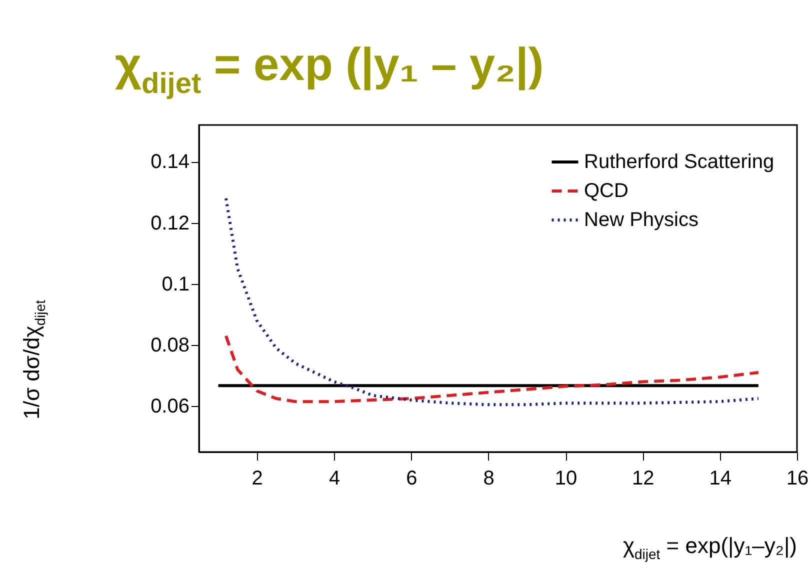  What do you see at coordinates (720, 479) in the screenshot?
I see `x-tick-label: 14` at bounding box center [720, 479].